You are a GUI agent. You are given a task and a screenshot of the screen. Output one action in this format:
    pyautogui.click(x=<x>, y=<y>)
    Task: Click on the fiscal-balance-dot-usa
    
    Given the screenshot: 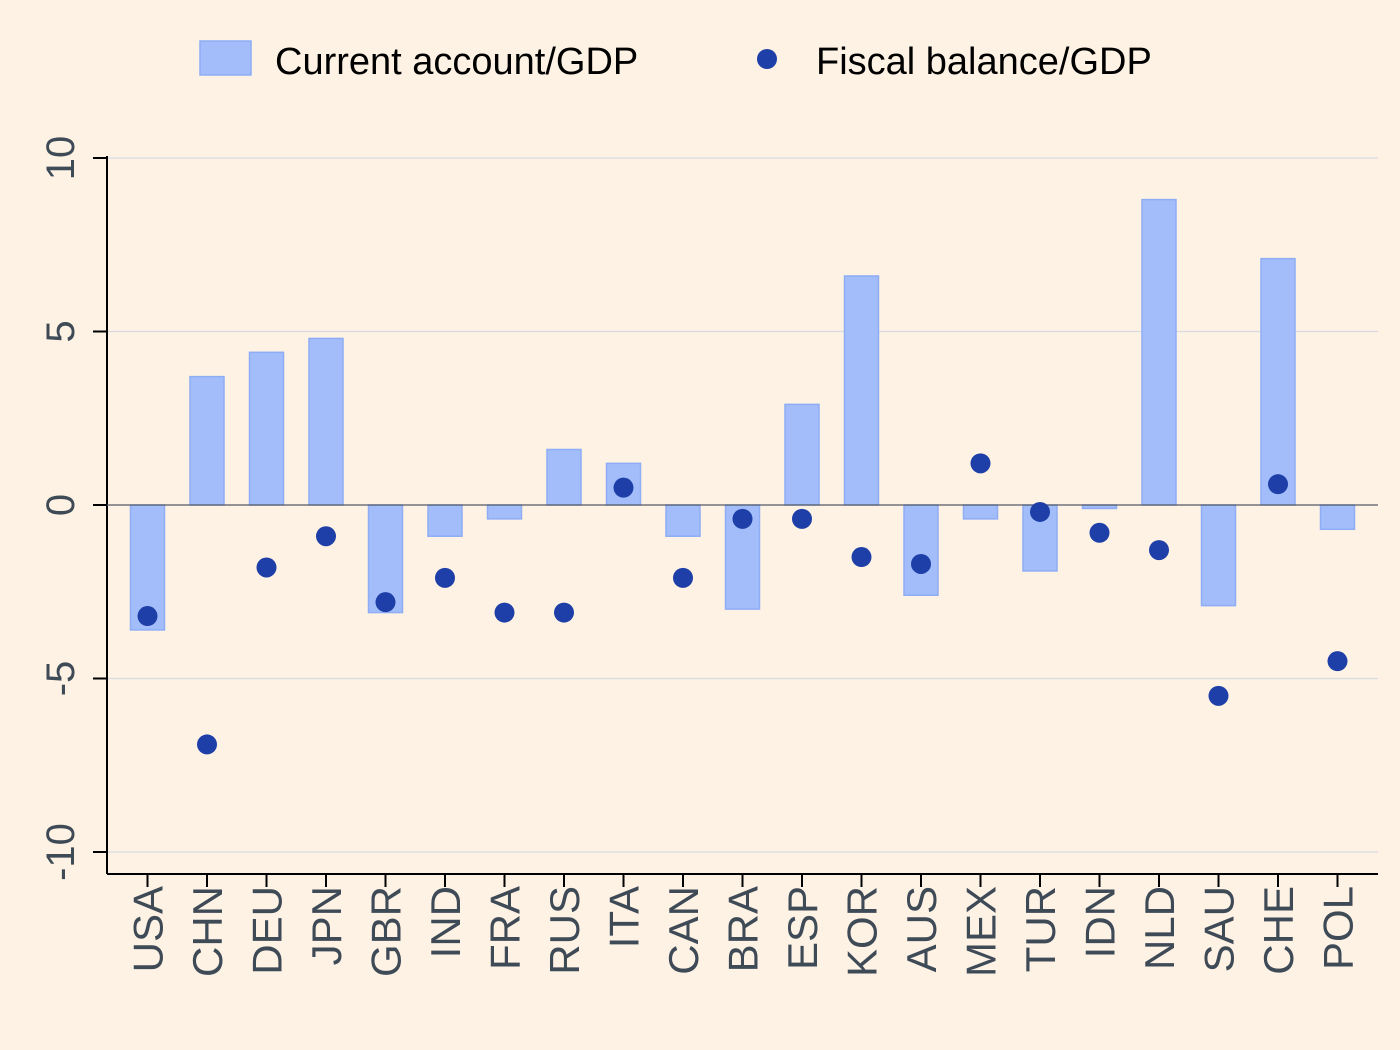 What is the action you would take?
    pyautogui.click(x=147, y=616)
    